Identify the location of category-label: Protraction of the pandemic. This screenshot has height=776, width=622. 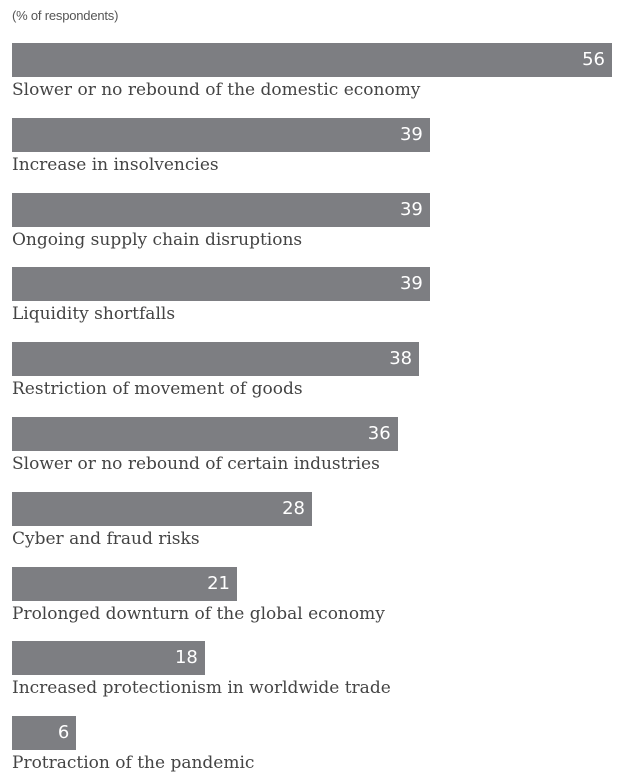
(133, 763).